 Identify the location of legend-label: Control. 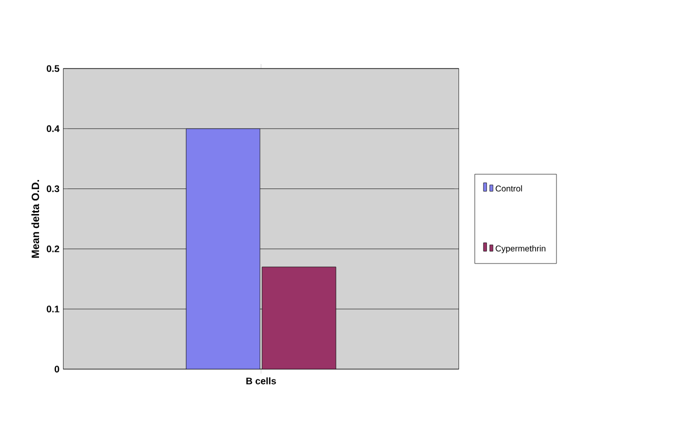
(509, 188).